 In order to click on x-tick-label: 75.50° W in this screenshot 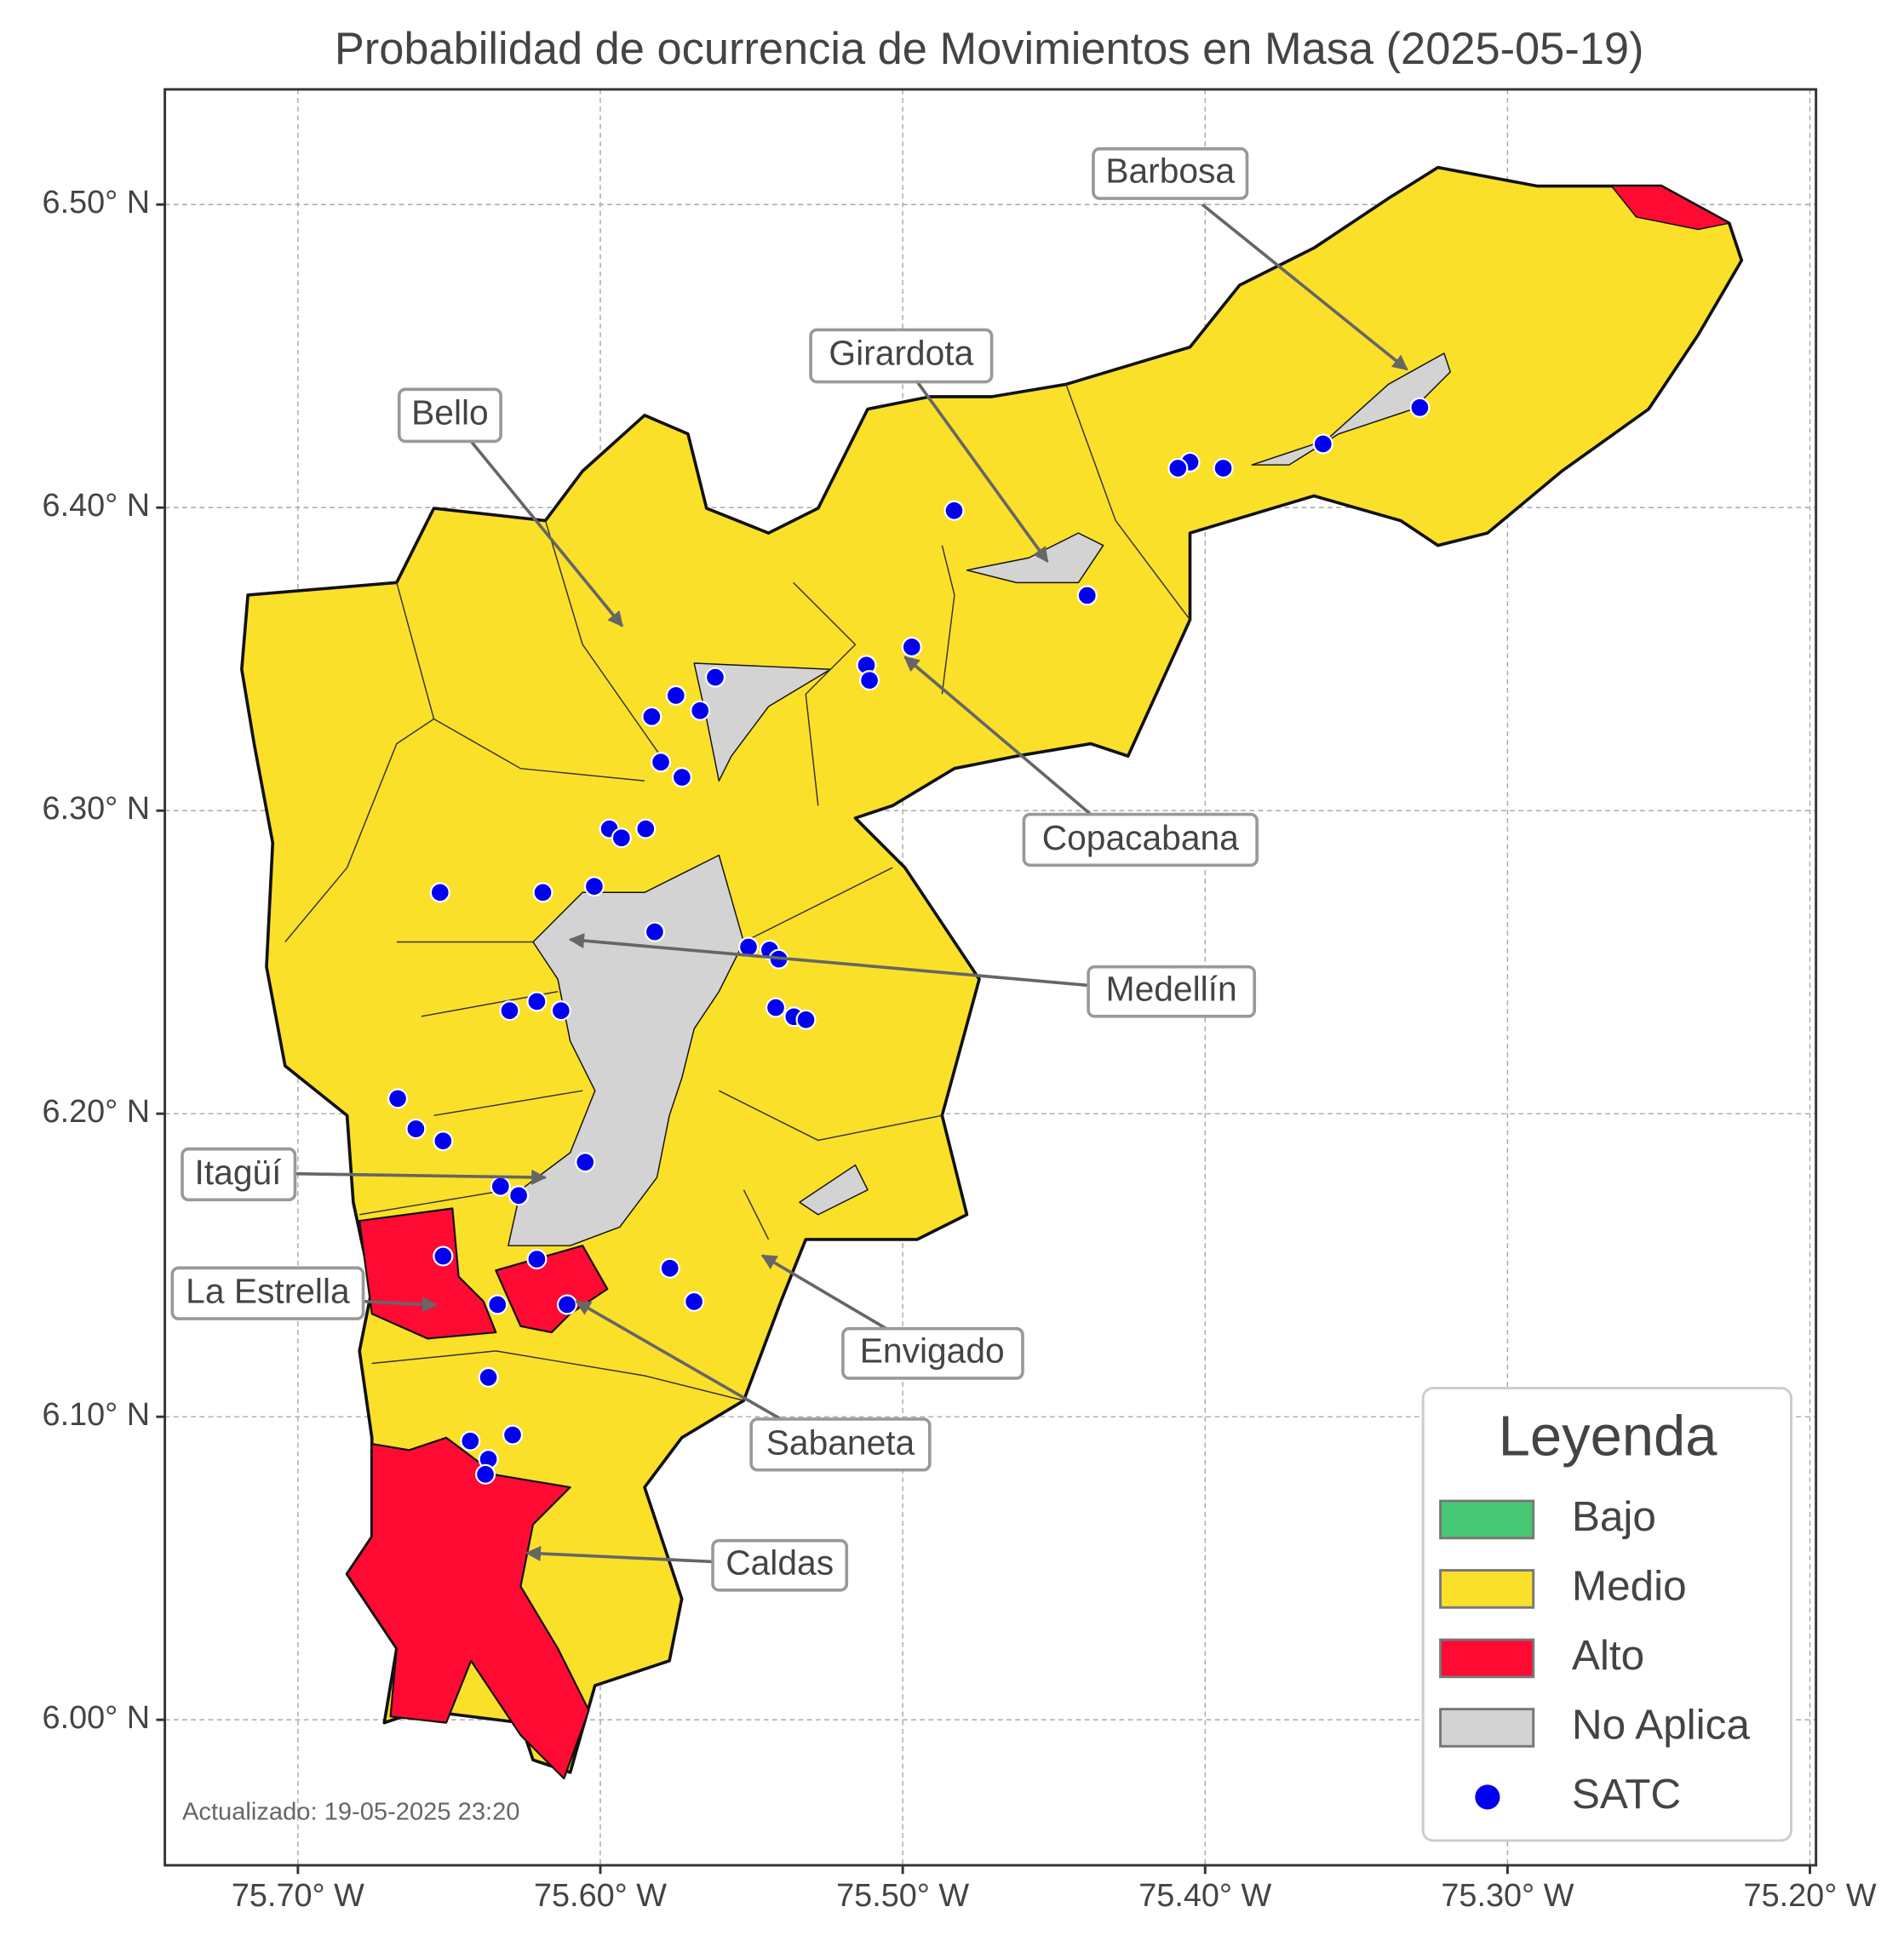, I will do `click(903, 1896)`.